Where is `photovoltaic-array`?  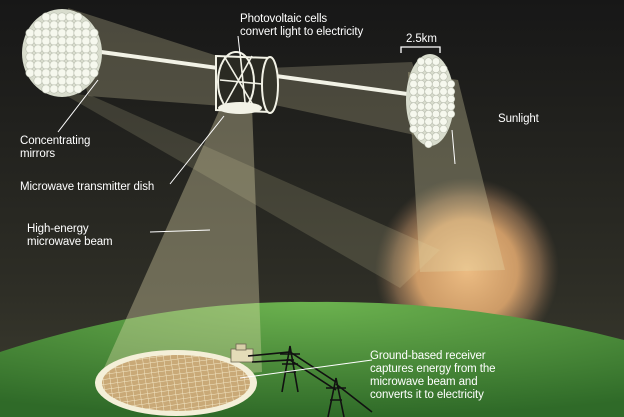
photovoltaic-array is located at coordinates (247, 82).